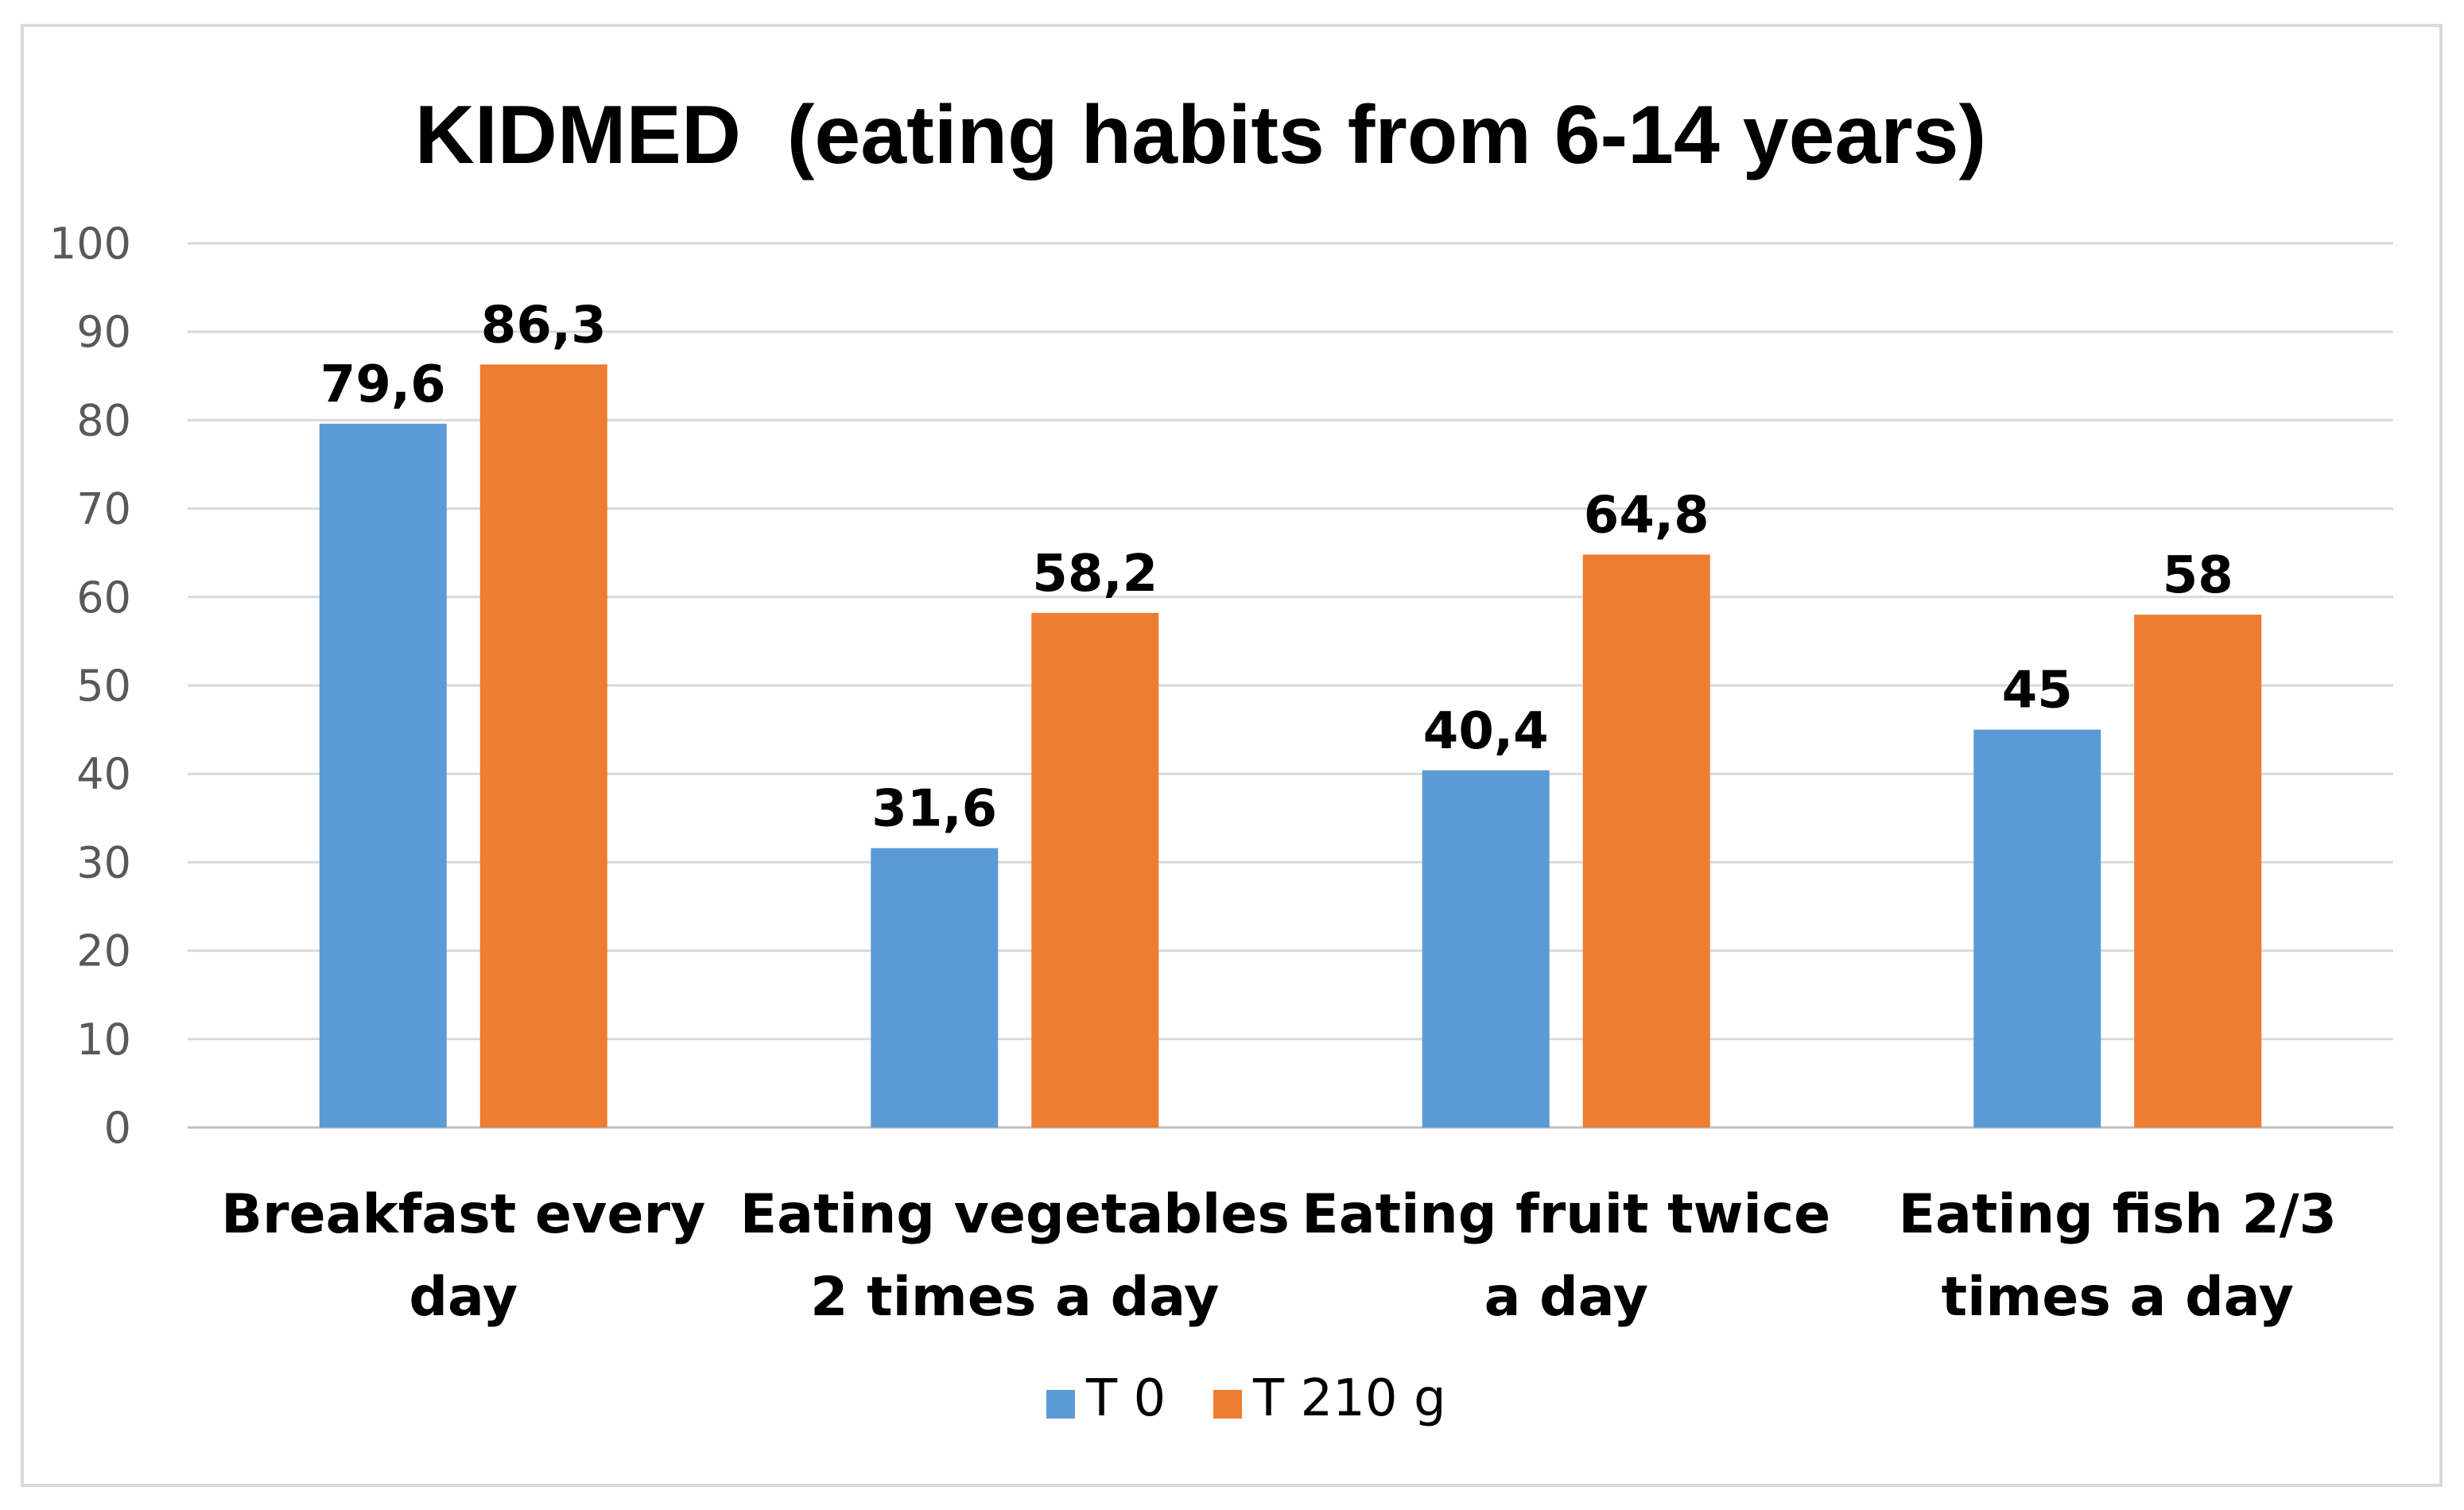 The width and height of the screenshot is (2464, 1510). I want to click on y-tick-label: 100, so click(90, 244).